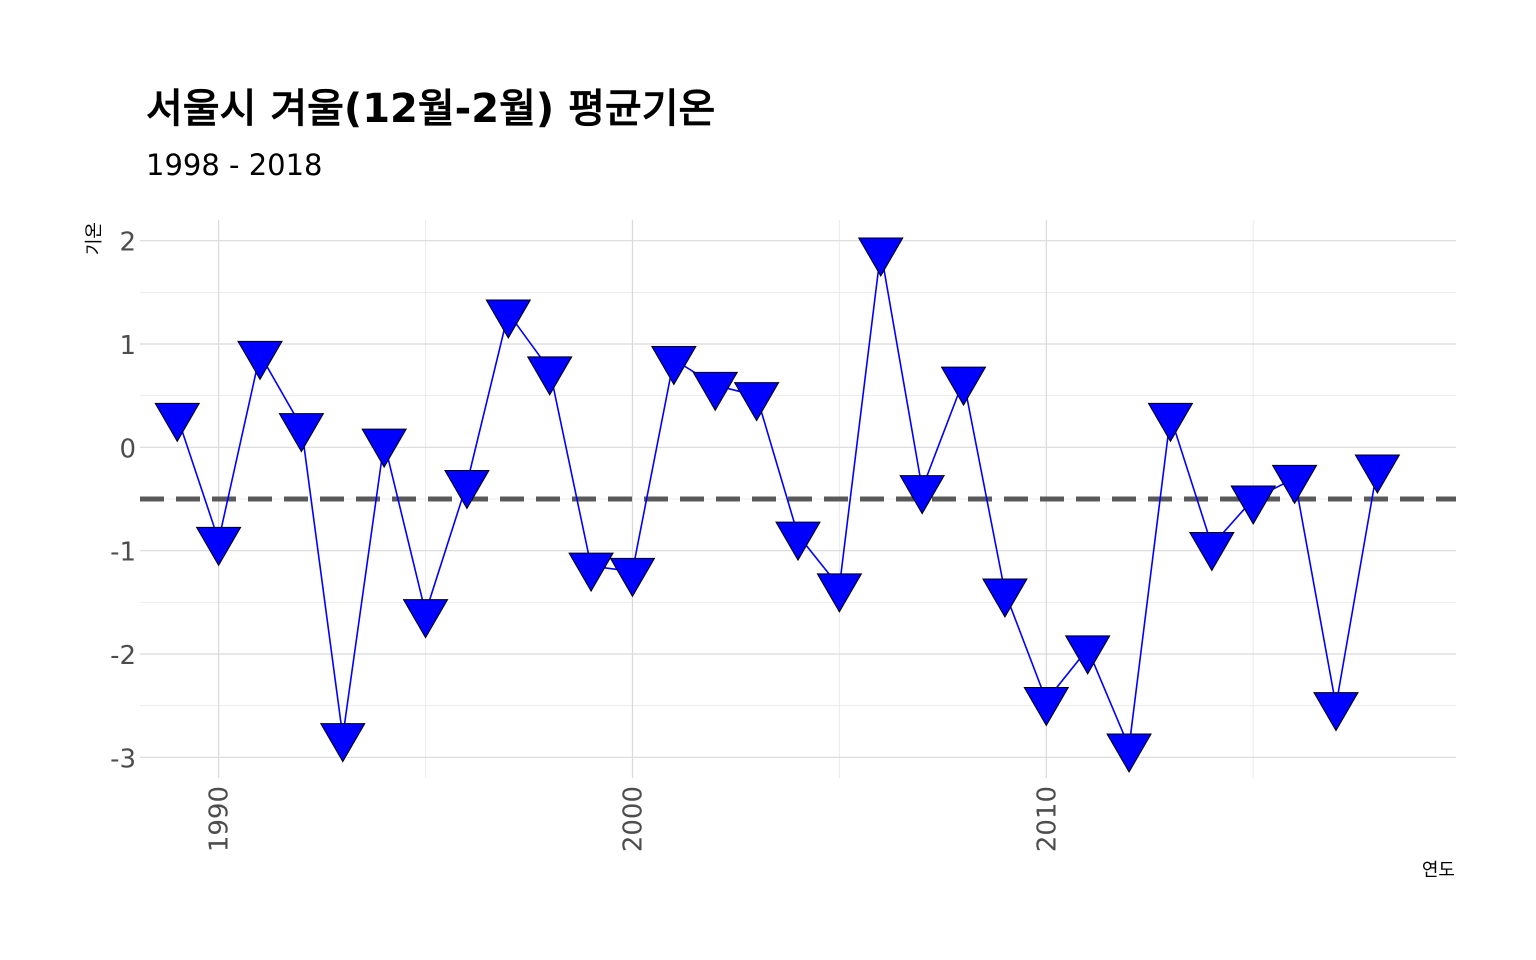 This screenshot has height=960, width=1536. I want to click on y-tick-label: 0, so click(127, 449).